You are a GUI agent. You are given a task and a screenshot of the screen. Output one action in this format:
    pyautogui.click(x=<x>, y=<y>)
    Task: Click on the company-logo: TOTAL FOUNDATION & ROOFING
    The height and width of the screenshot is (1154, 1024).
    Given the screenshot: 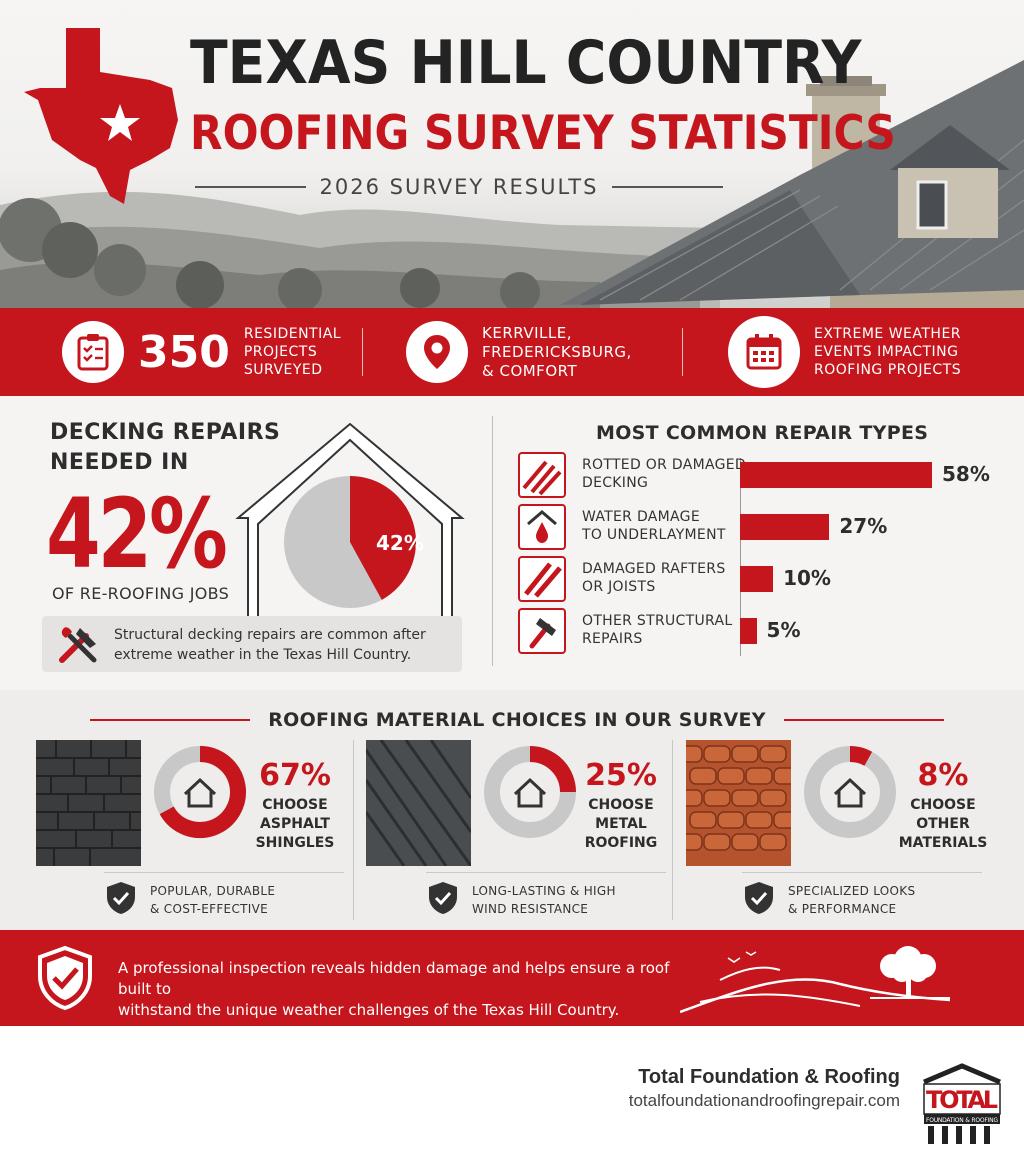 What is the action you would take?
    pyautogui.click(x=962, y=1103)
    